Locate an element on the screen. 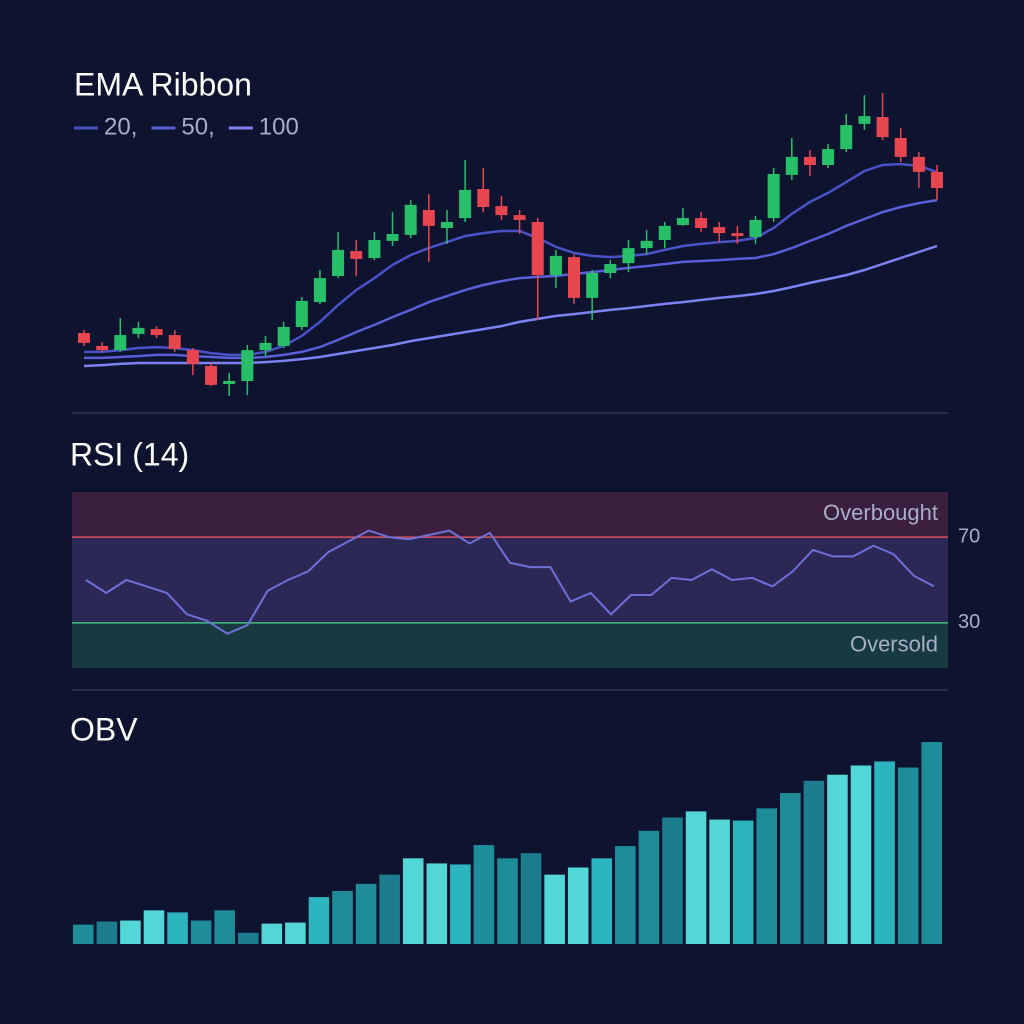  panel-title: OBV is located at coordinates (104, 729).